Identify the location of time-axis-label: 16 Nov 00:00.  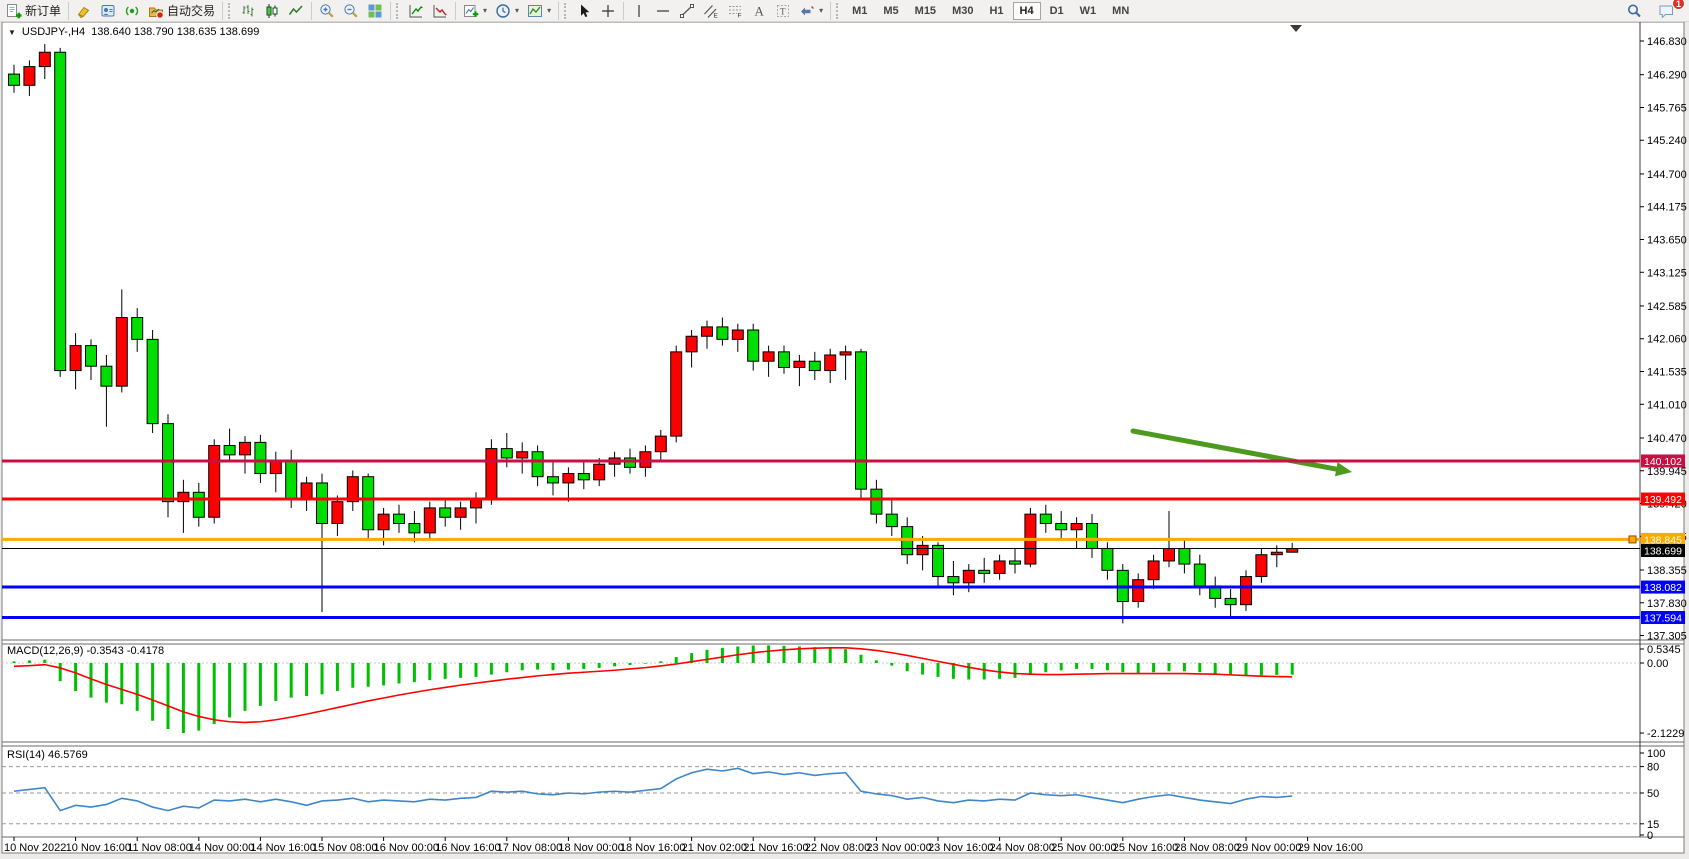
(406, 848).